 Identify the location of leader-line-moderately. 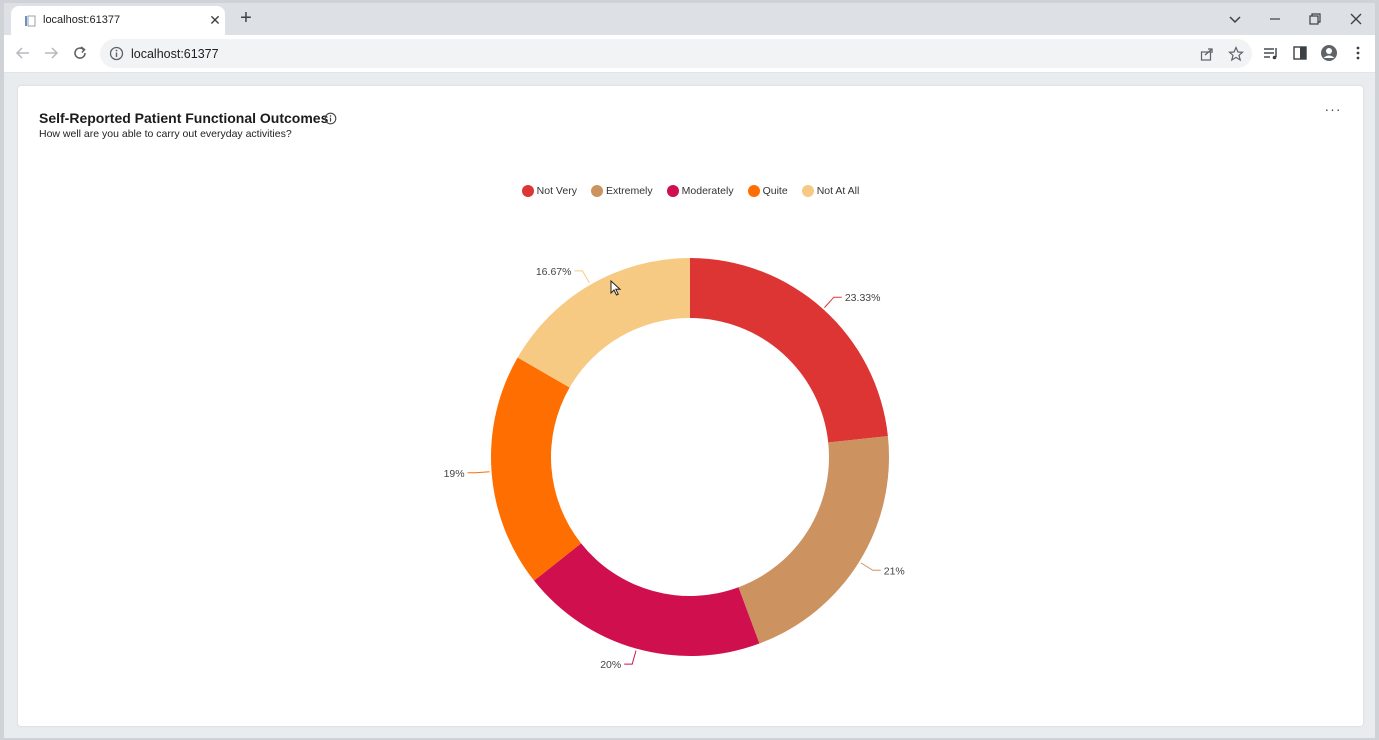
(630, 657).